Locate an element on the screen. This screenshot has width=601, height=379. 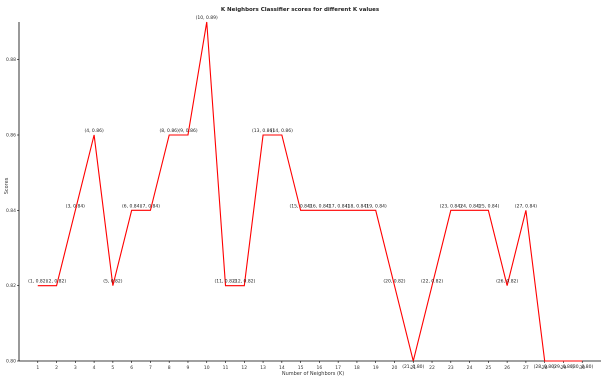
x-tick-label: 11 is located at coordinates (226, 368).